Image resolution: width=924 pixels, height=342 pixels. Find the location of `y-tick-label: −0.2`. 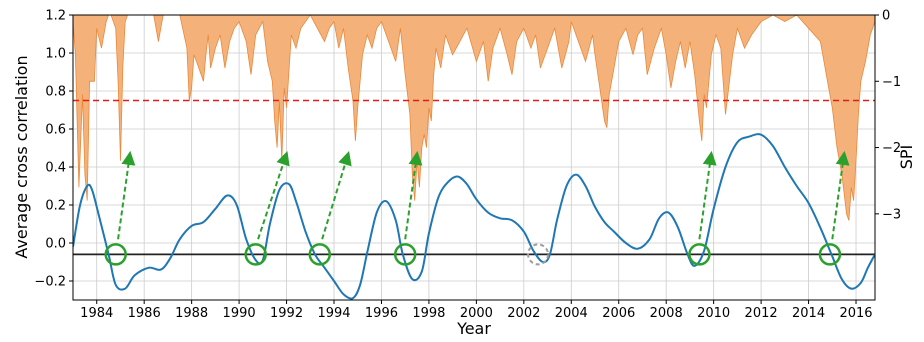

y-tick-label: −0.2 is located at coordinates (50, 282).